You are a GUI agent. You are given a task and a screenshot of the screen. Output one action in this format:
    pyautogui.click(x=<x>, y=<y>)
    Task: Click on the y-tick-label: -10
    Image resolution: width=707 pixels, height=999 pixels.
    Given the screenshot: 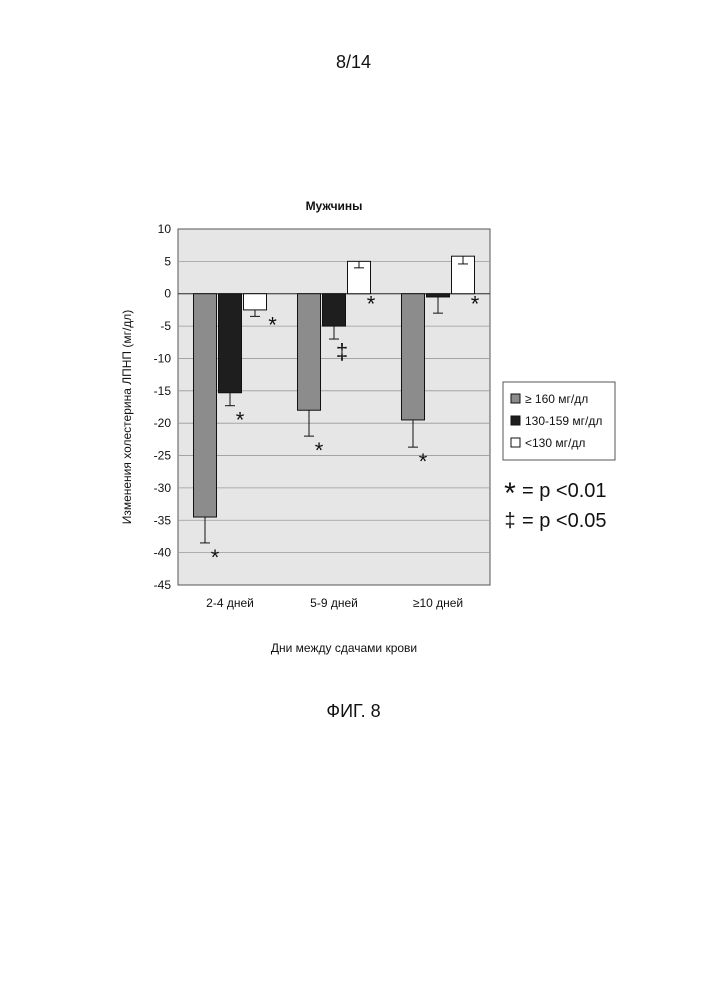 What is the action you would take?
    pyautogui.click(x=163, y=358)
    